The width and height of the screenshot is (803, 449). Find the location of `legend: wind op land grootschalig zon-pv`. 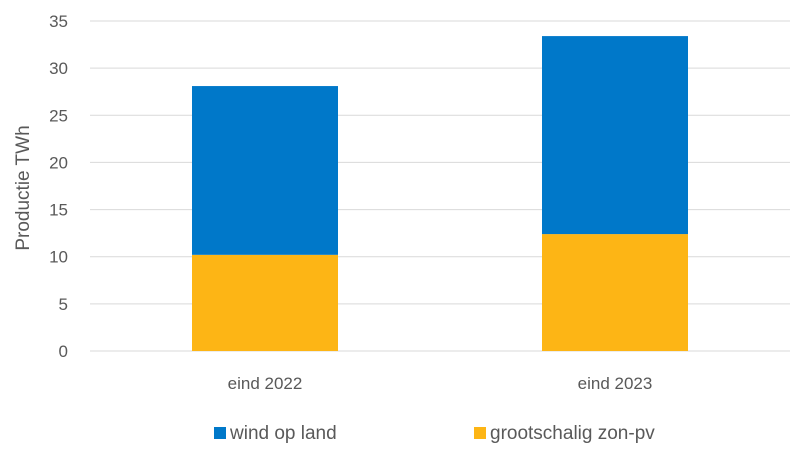

legend: wind op land grootschalig zon-pv is located at coordinates (434, 433).